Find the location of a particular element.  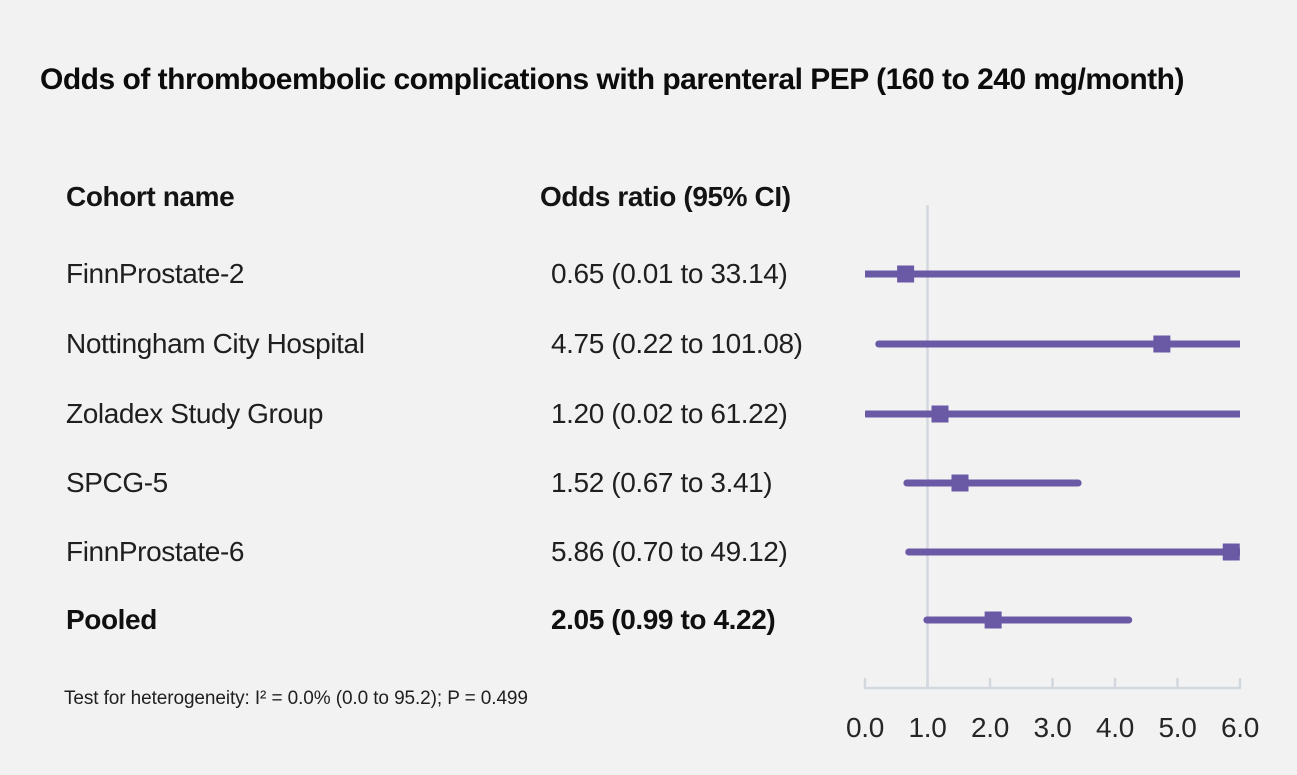

cohort-name: Nottingham City Hospital is located at coordinates (215, 343).